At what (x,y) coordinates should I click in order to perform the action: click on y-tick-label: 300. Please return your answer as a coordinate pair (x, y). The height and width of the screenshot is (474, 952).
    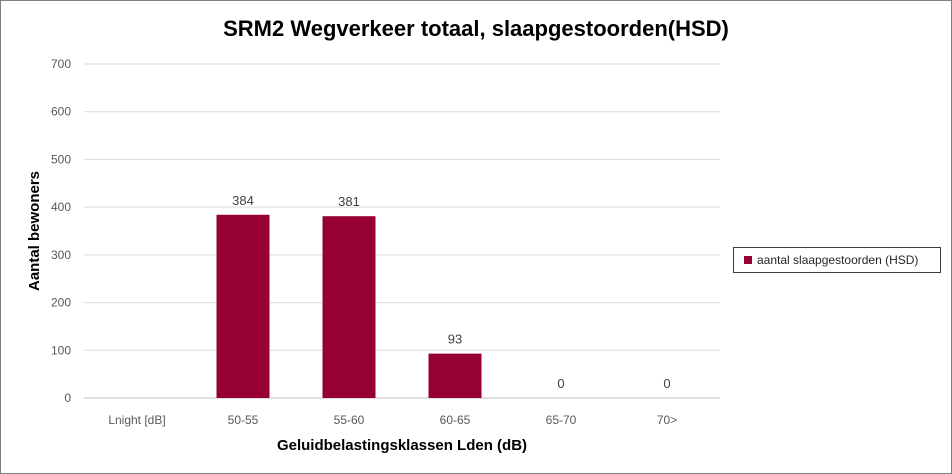
    Looking at the image, I should click on (61, 255).